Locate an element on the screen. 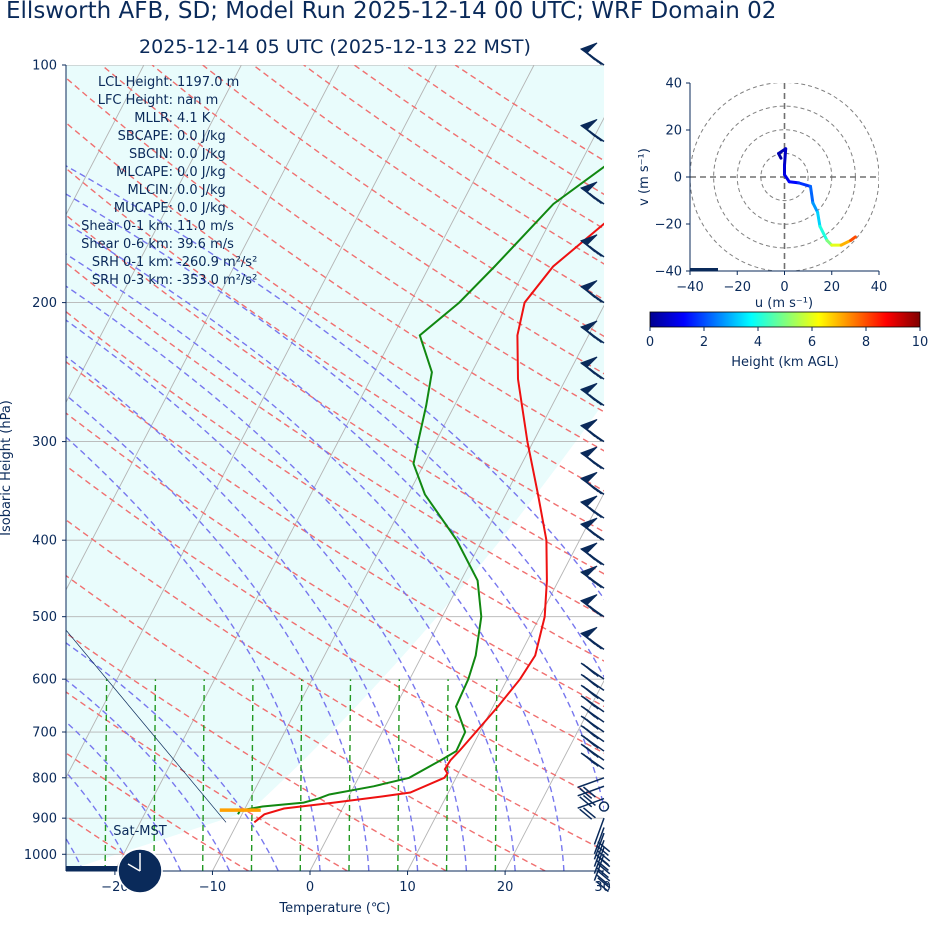 Image resolution: width=928 pixels, height=936 pixels. hodograph-x-tick-label: −20 is located at coordinates (737, 287).